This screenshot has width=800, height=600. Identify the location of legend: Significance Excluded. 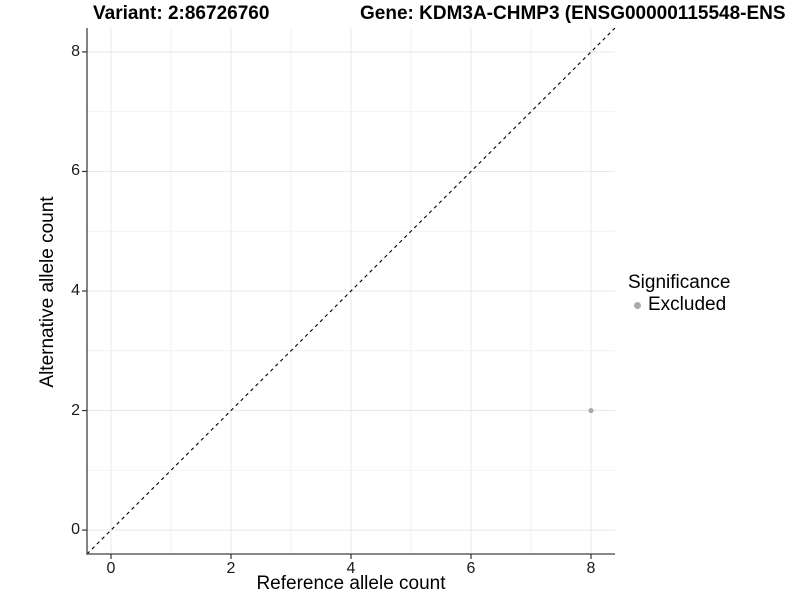
(679, 294).